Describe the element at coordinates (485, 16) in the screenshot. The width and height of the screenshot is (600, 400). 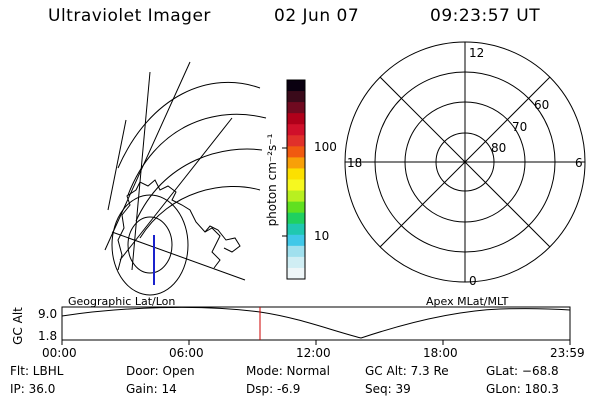
I see `observation-time: 09:23:57 UT` at that location.